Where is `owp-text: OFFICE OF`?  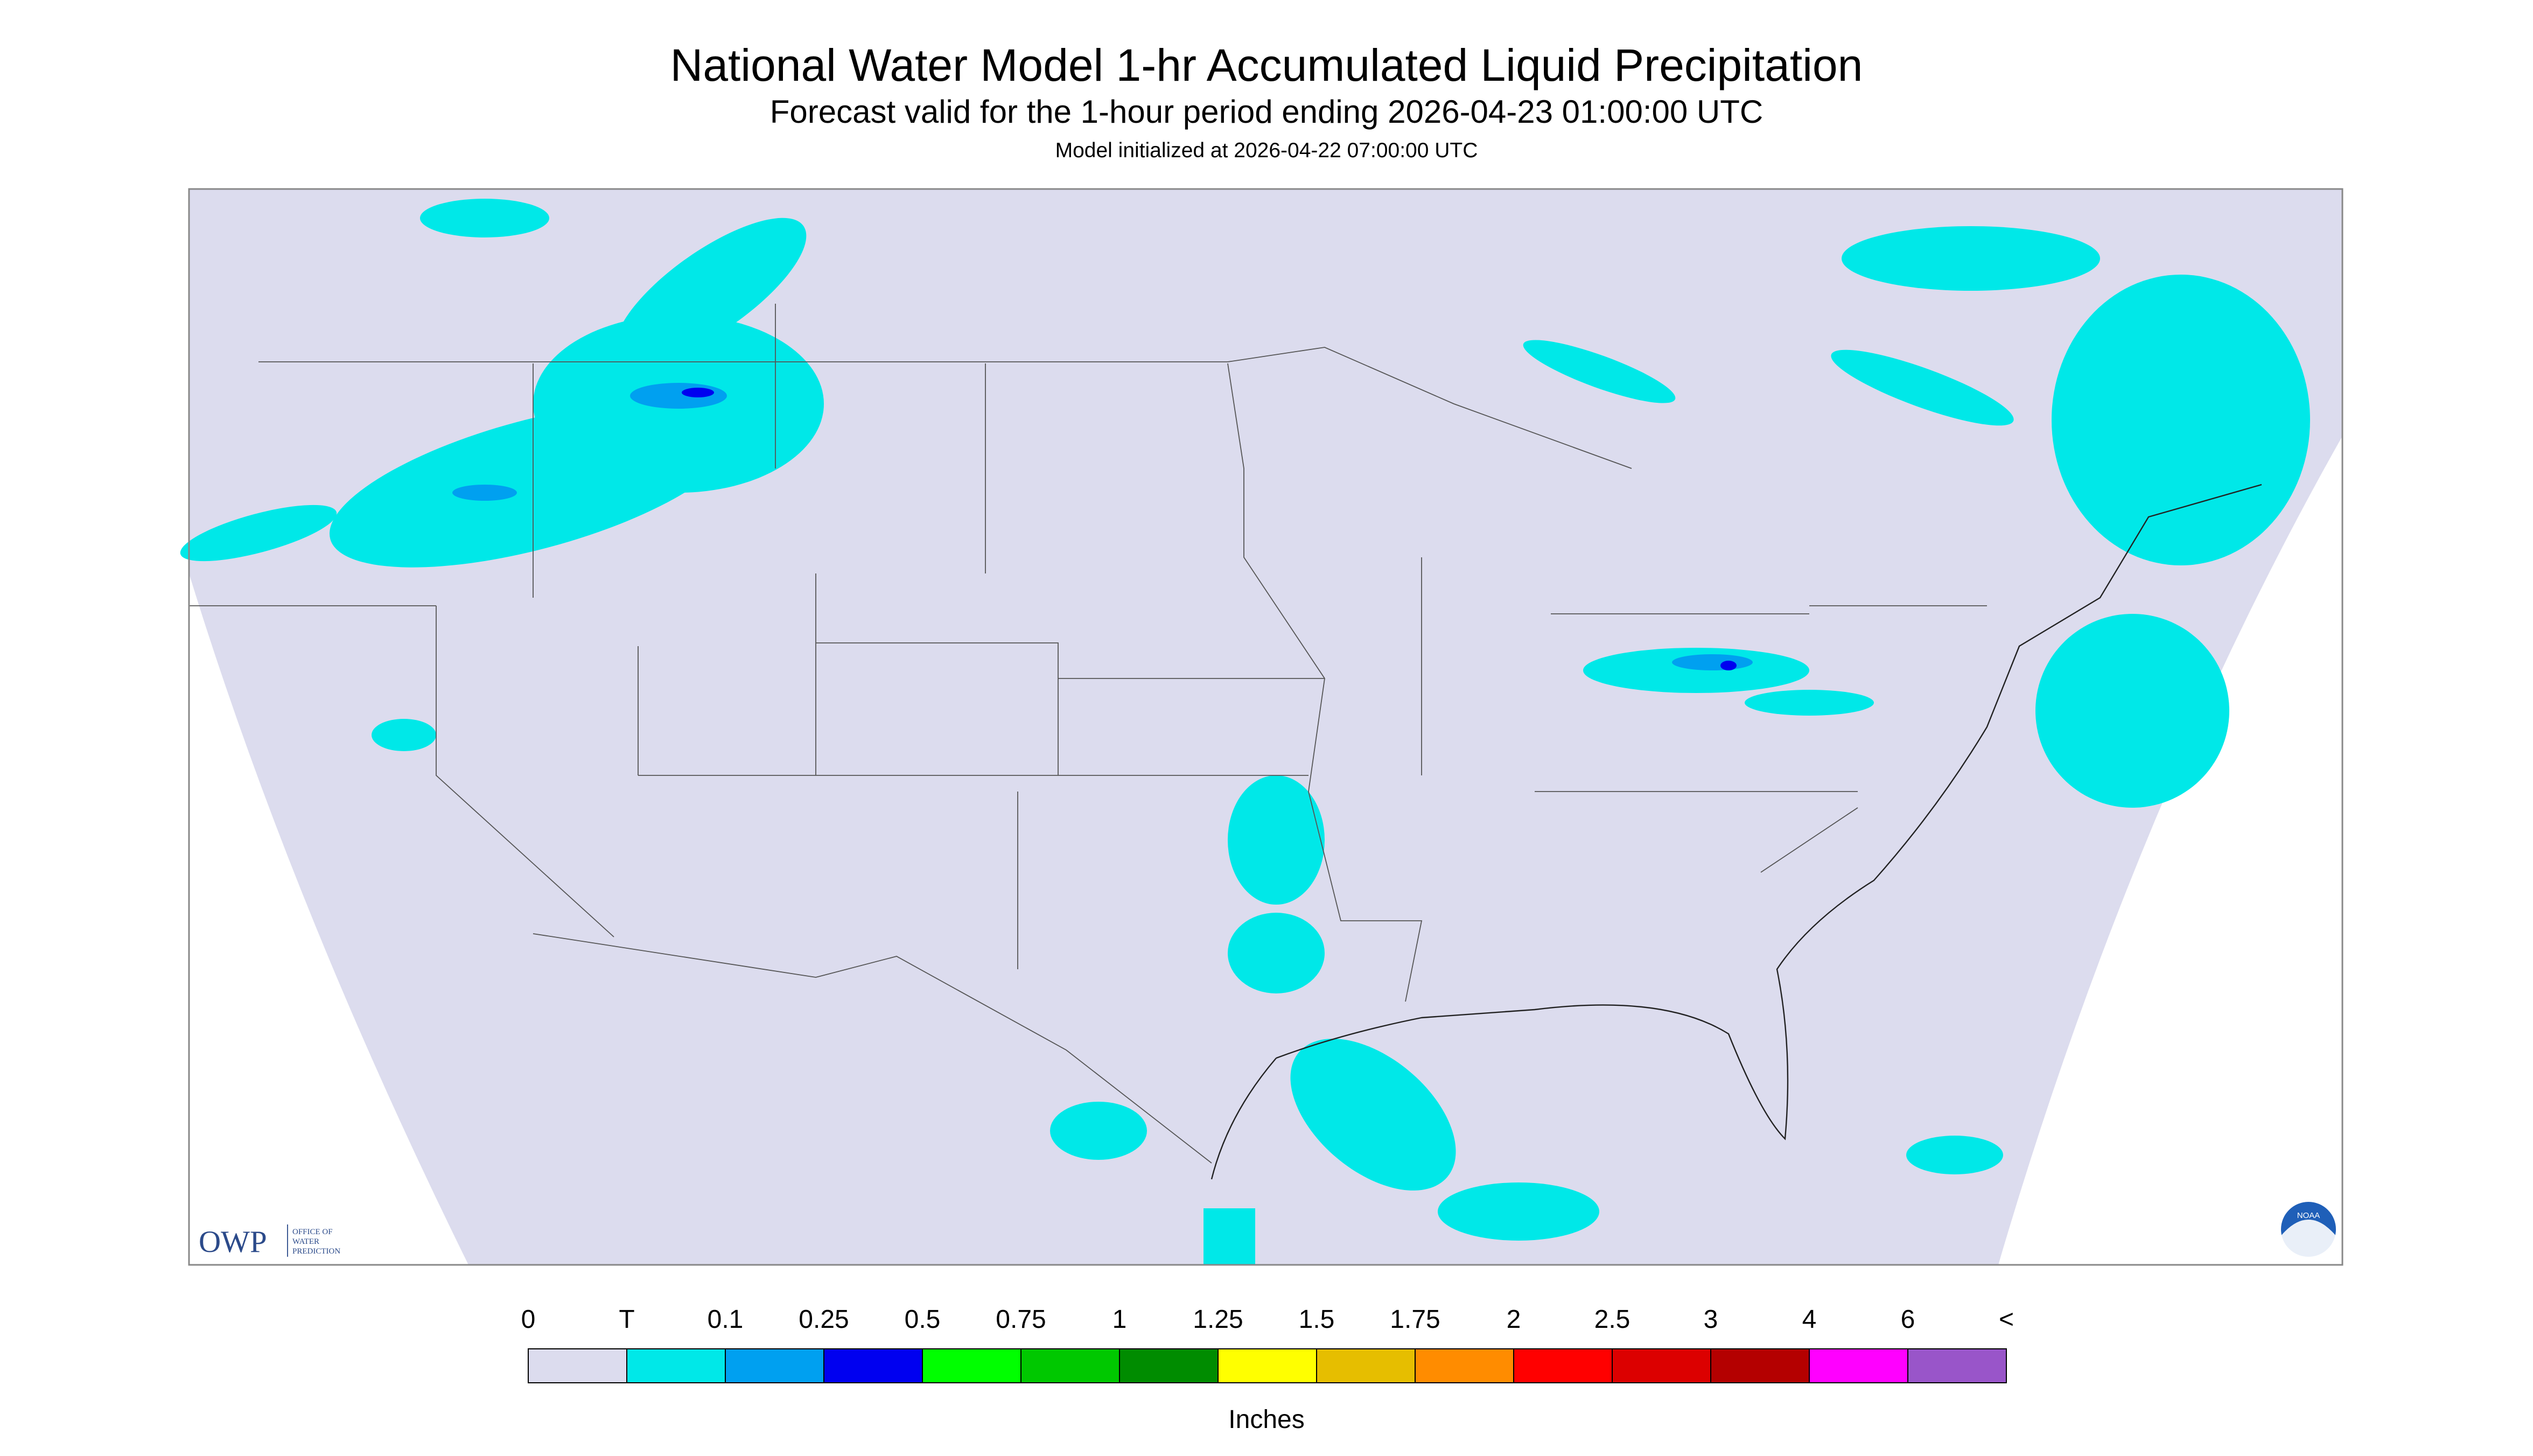
owp-text: OFFICE OF is located at coordinates (313, 1232).